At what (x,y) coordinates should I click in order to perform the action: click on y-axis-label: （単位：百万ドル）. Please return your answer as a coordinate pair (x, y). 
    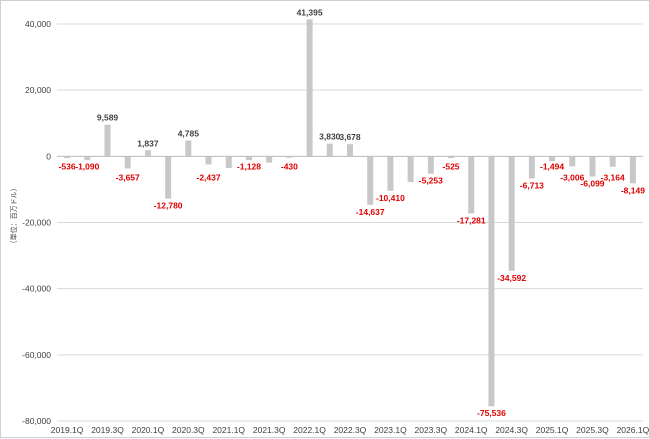
    Looking at the image, I should click on (13, 215).